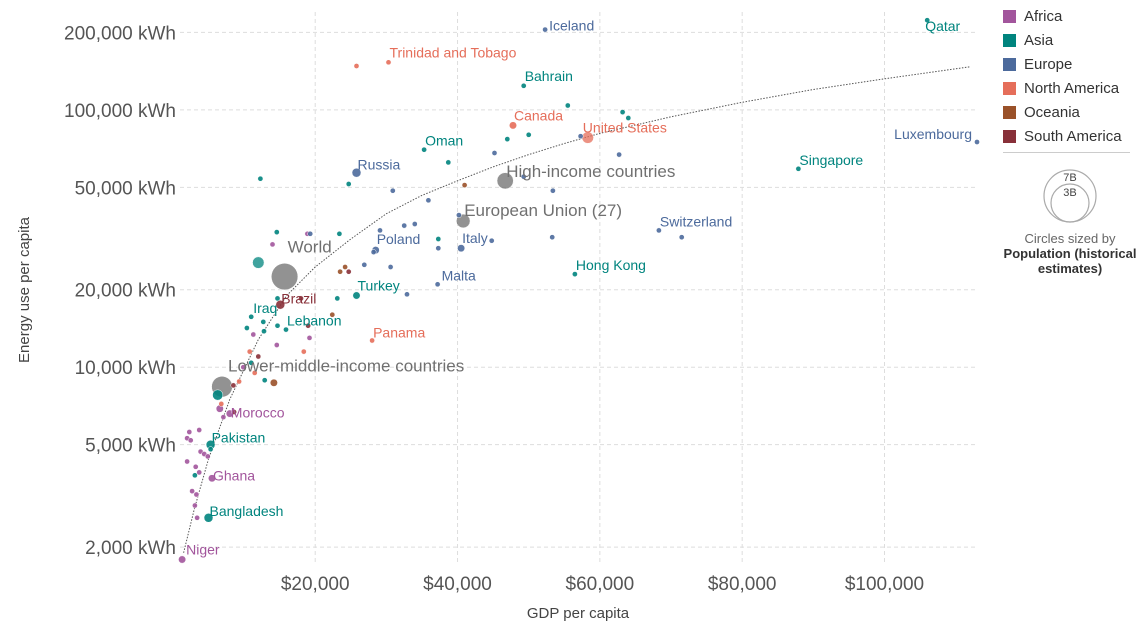 The height and width of the screenshot is (629, 1146). Describe the element at coordinates (372, 340) in the screenshot. I see `point-panama` at that location.